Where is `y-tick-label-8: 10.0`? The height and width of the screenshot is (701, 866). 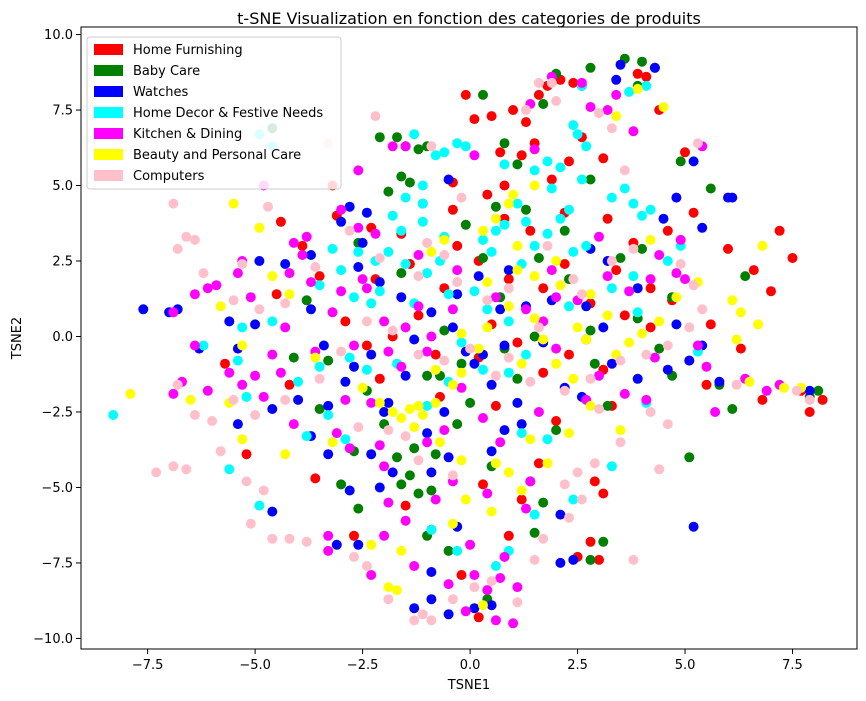 y-tick-label-8: 10.0 is located at coordinates (58, 35).